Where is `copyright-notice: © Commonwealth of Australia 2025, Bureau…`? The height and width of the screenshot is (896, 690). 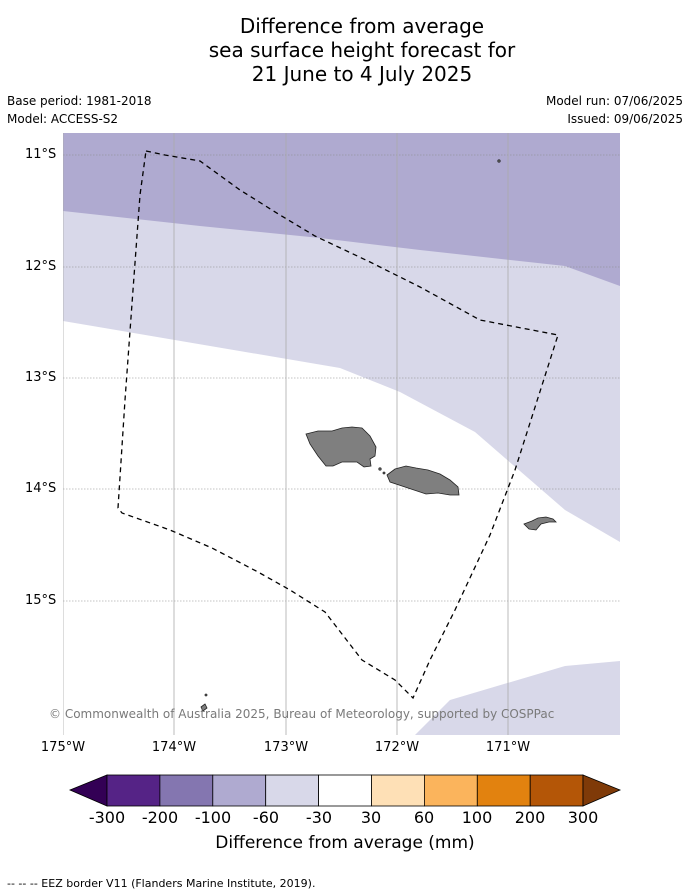 copyright-notice: © Commonwealth of Australia 2025, Bureau… is located at coordinates (302, 714).